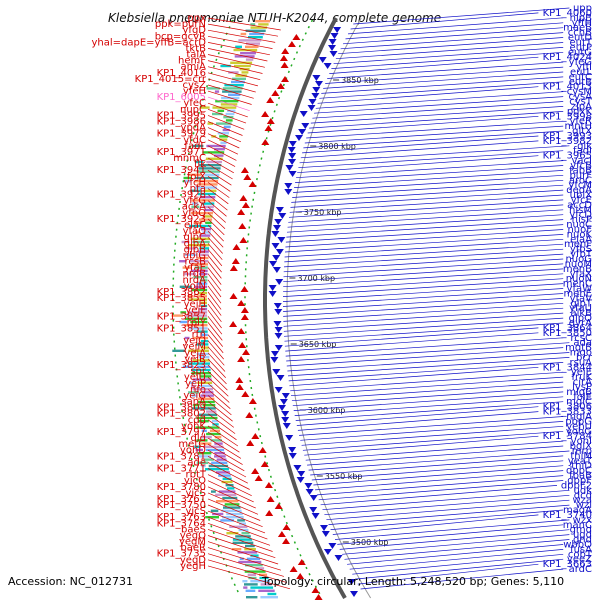 This screenshot has height=600, width=600. Describe the element at coordinates (584, 505) in the screenshot. I see `reverse-gene-label: wzi` at that location.